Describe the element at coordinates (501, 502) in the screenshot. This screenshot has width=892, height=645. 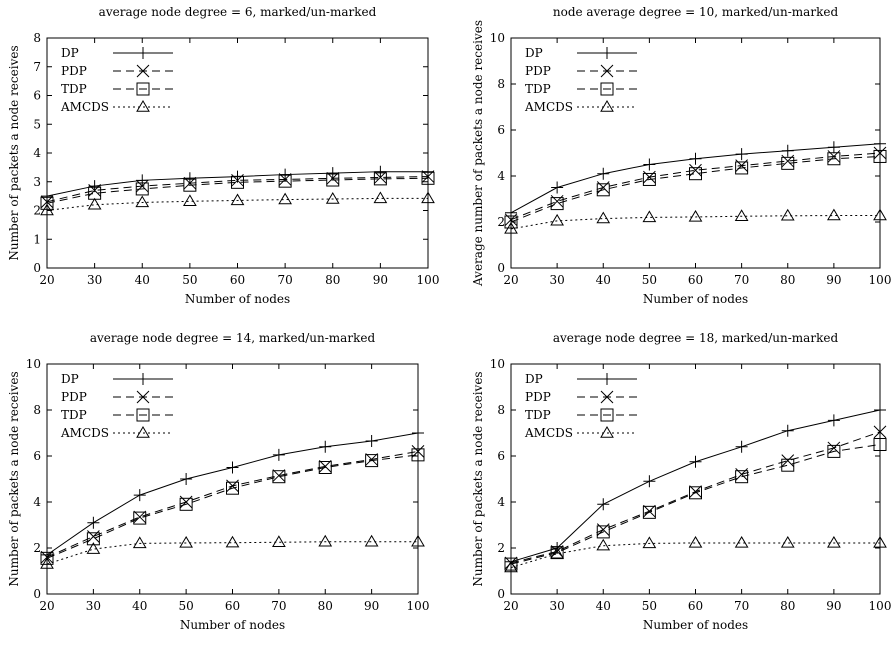
I see `y-tick-label: 4` at that location.